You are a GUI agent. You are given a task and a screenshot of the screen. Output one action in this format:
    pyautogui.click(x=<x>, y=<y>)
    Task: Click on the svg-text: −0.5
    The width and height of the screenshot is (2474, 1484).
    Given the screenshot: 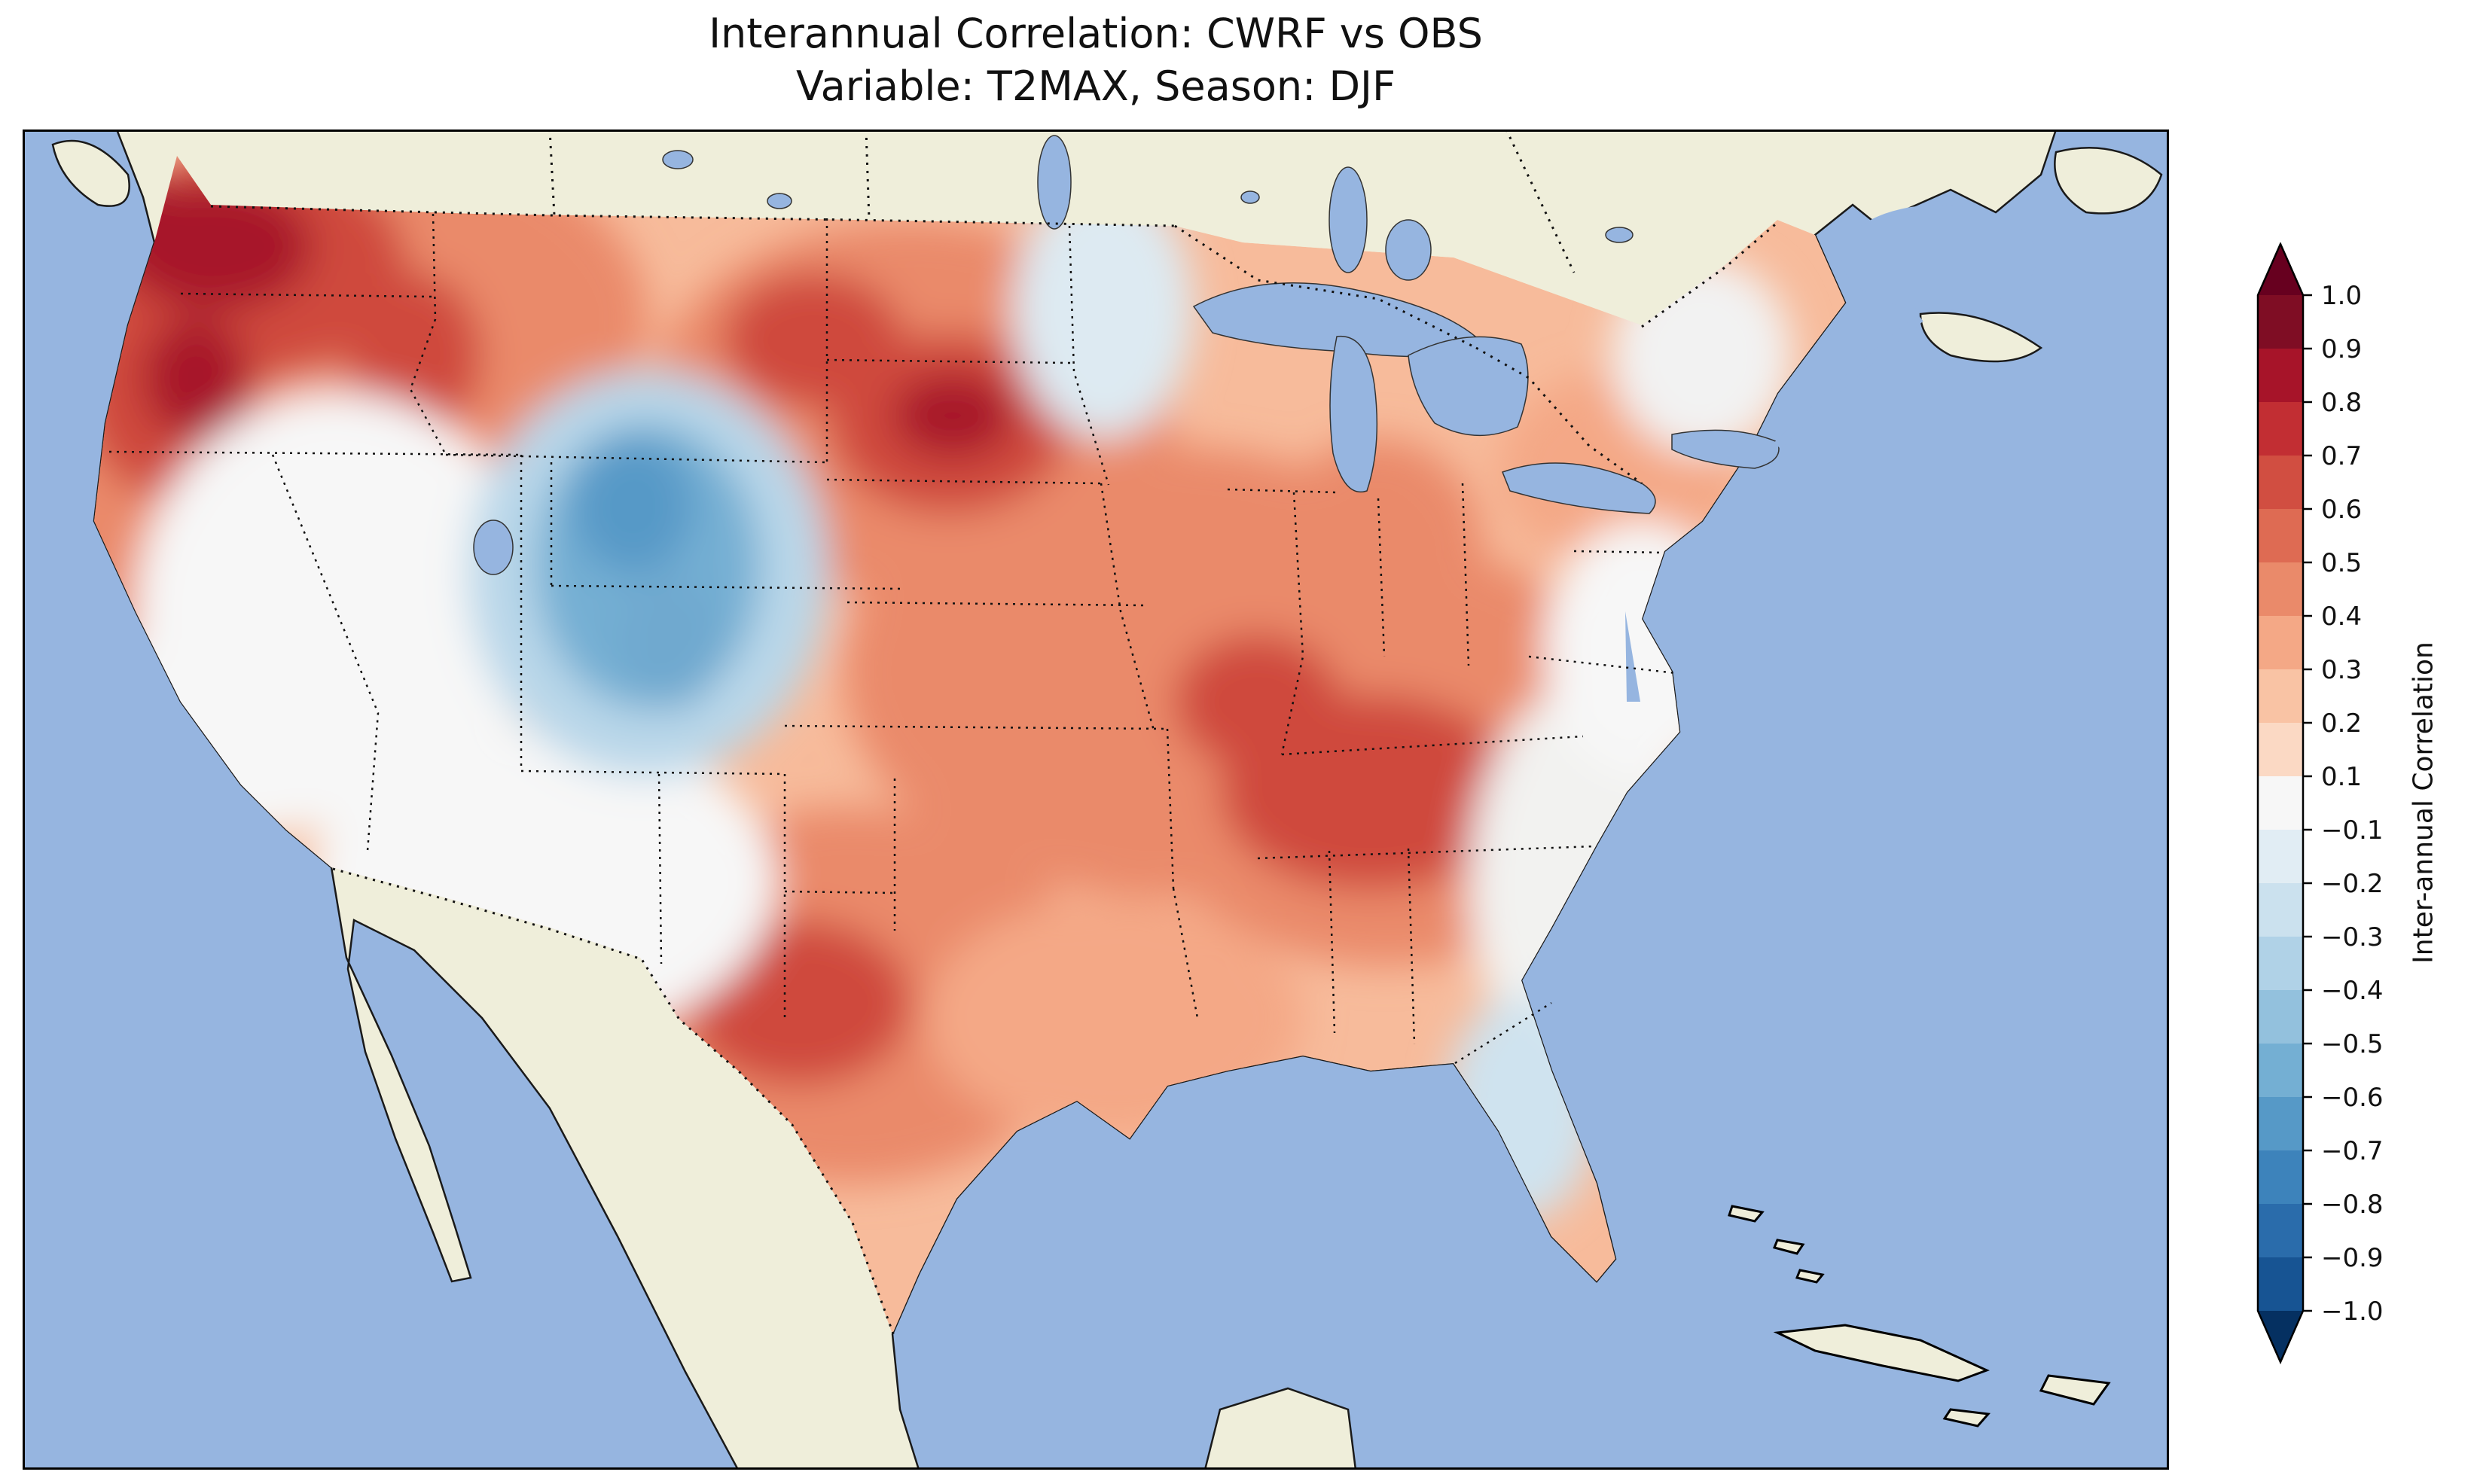 What is the action you would take?
    pyautogui.click(x=2352, y=1044)
    